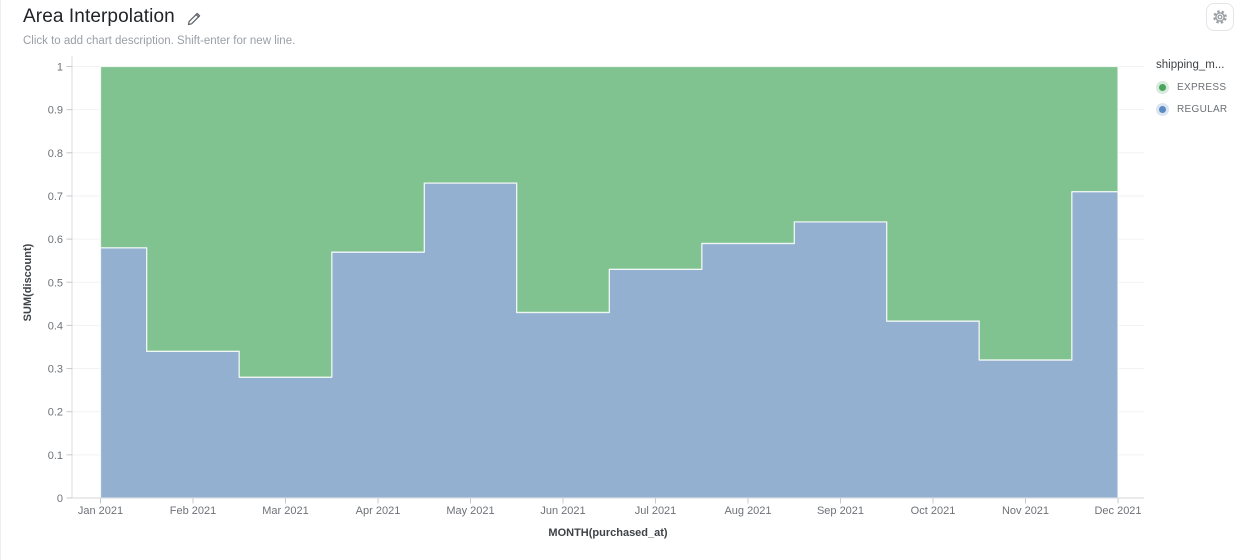 The height and width of the screenshot is (560, 1244). Describe the element at coordinates (55, 240) in the screenshot. I see `y-tick-label: 0.6` at that location.